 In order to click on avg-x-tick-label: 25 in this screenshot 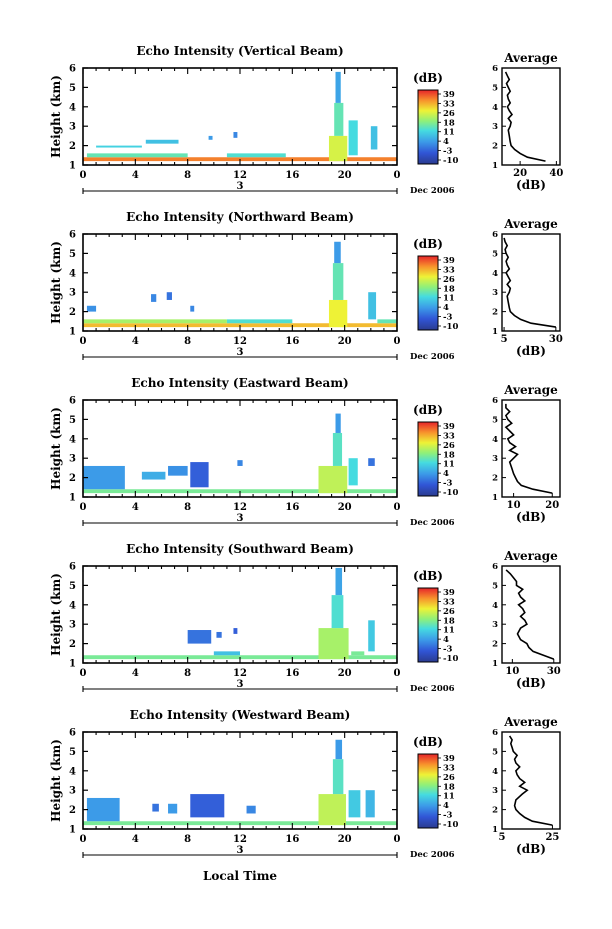, I will do `click(552, 837)`.